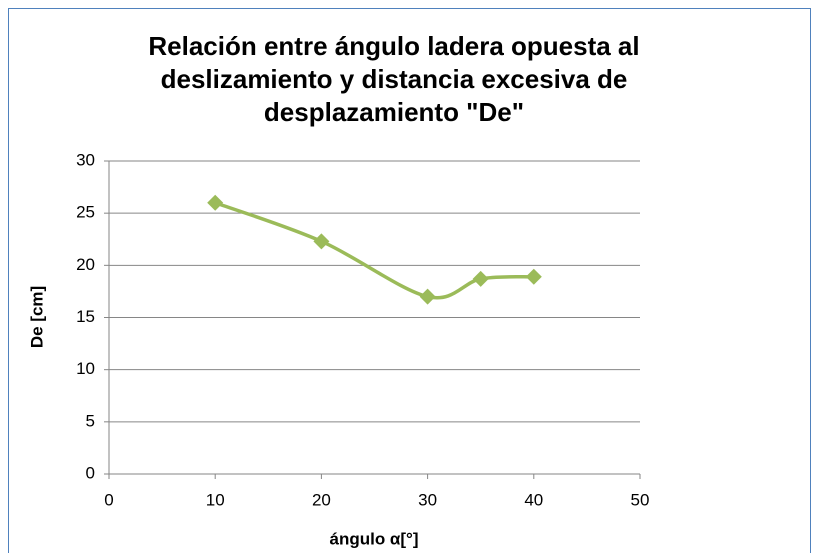  I want to click on y-axis-label: De [cm], so click(36, 317).